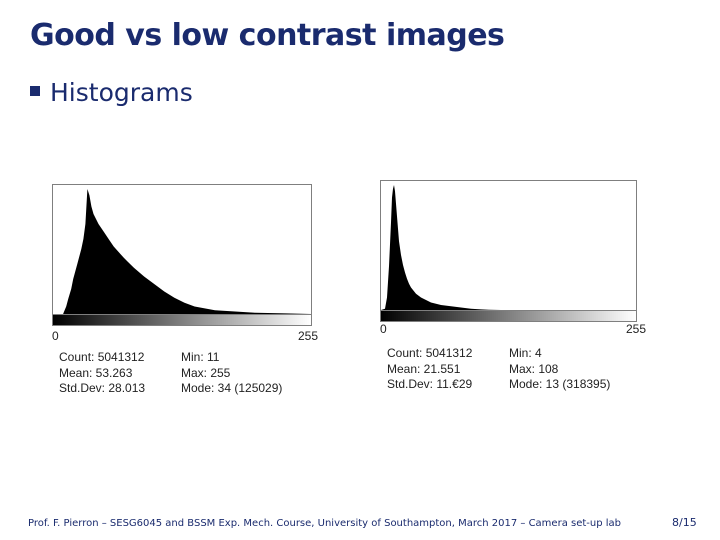 This screenshot has width=720, height=540. What do you see at coordinates (96, 372) in the screenshot?
I see `stat-mean: Mean: 53.263` at bounding box center [96, 372].